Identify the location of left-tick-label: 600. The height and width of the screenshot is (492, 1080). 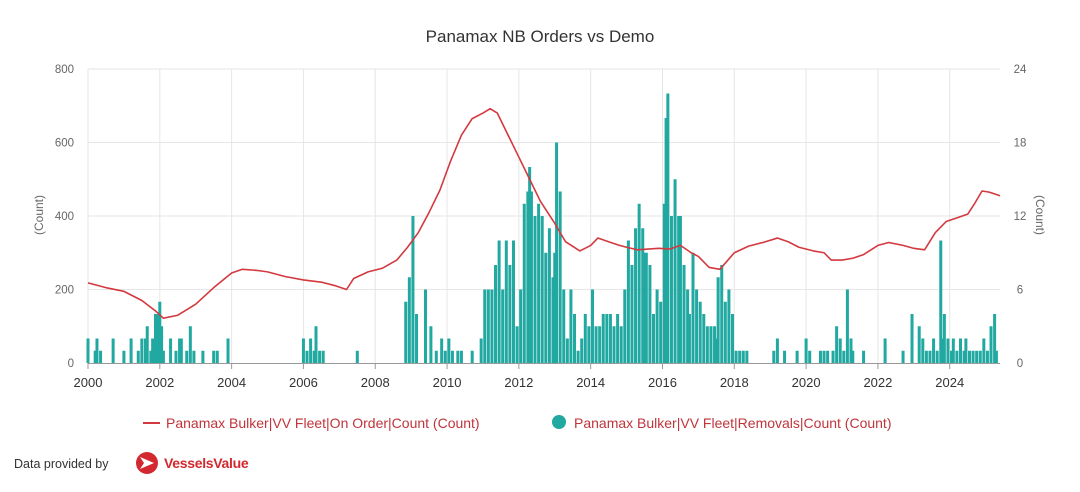
(64, 144).